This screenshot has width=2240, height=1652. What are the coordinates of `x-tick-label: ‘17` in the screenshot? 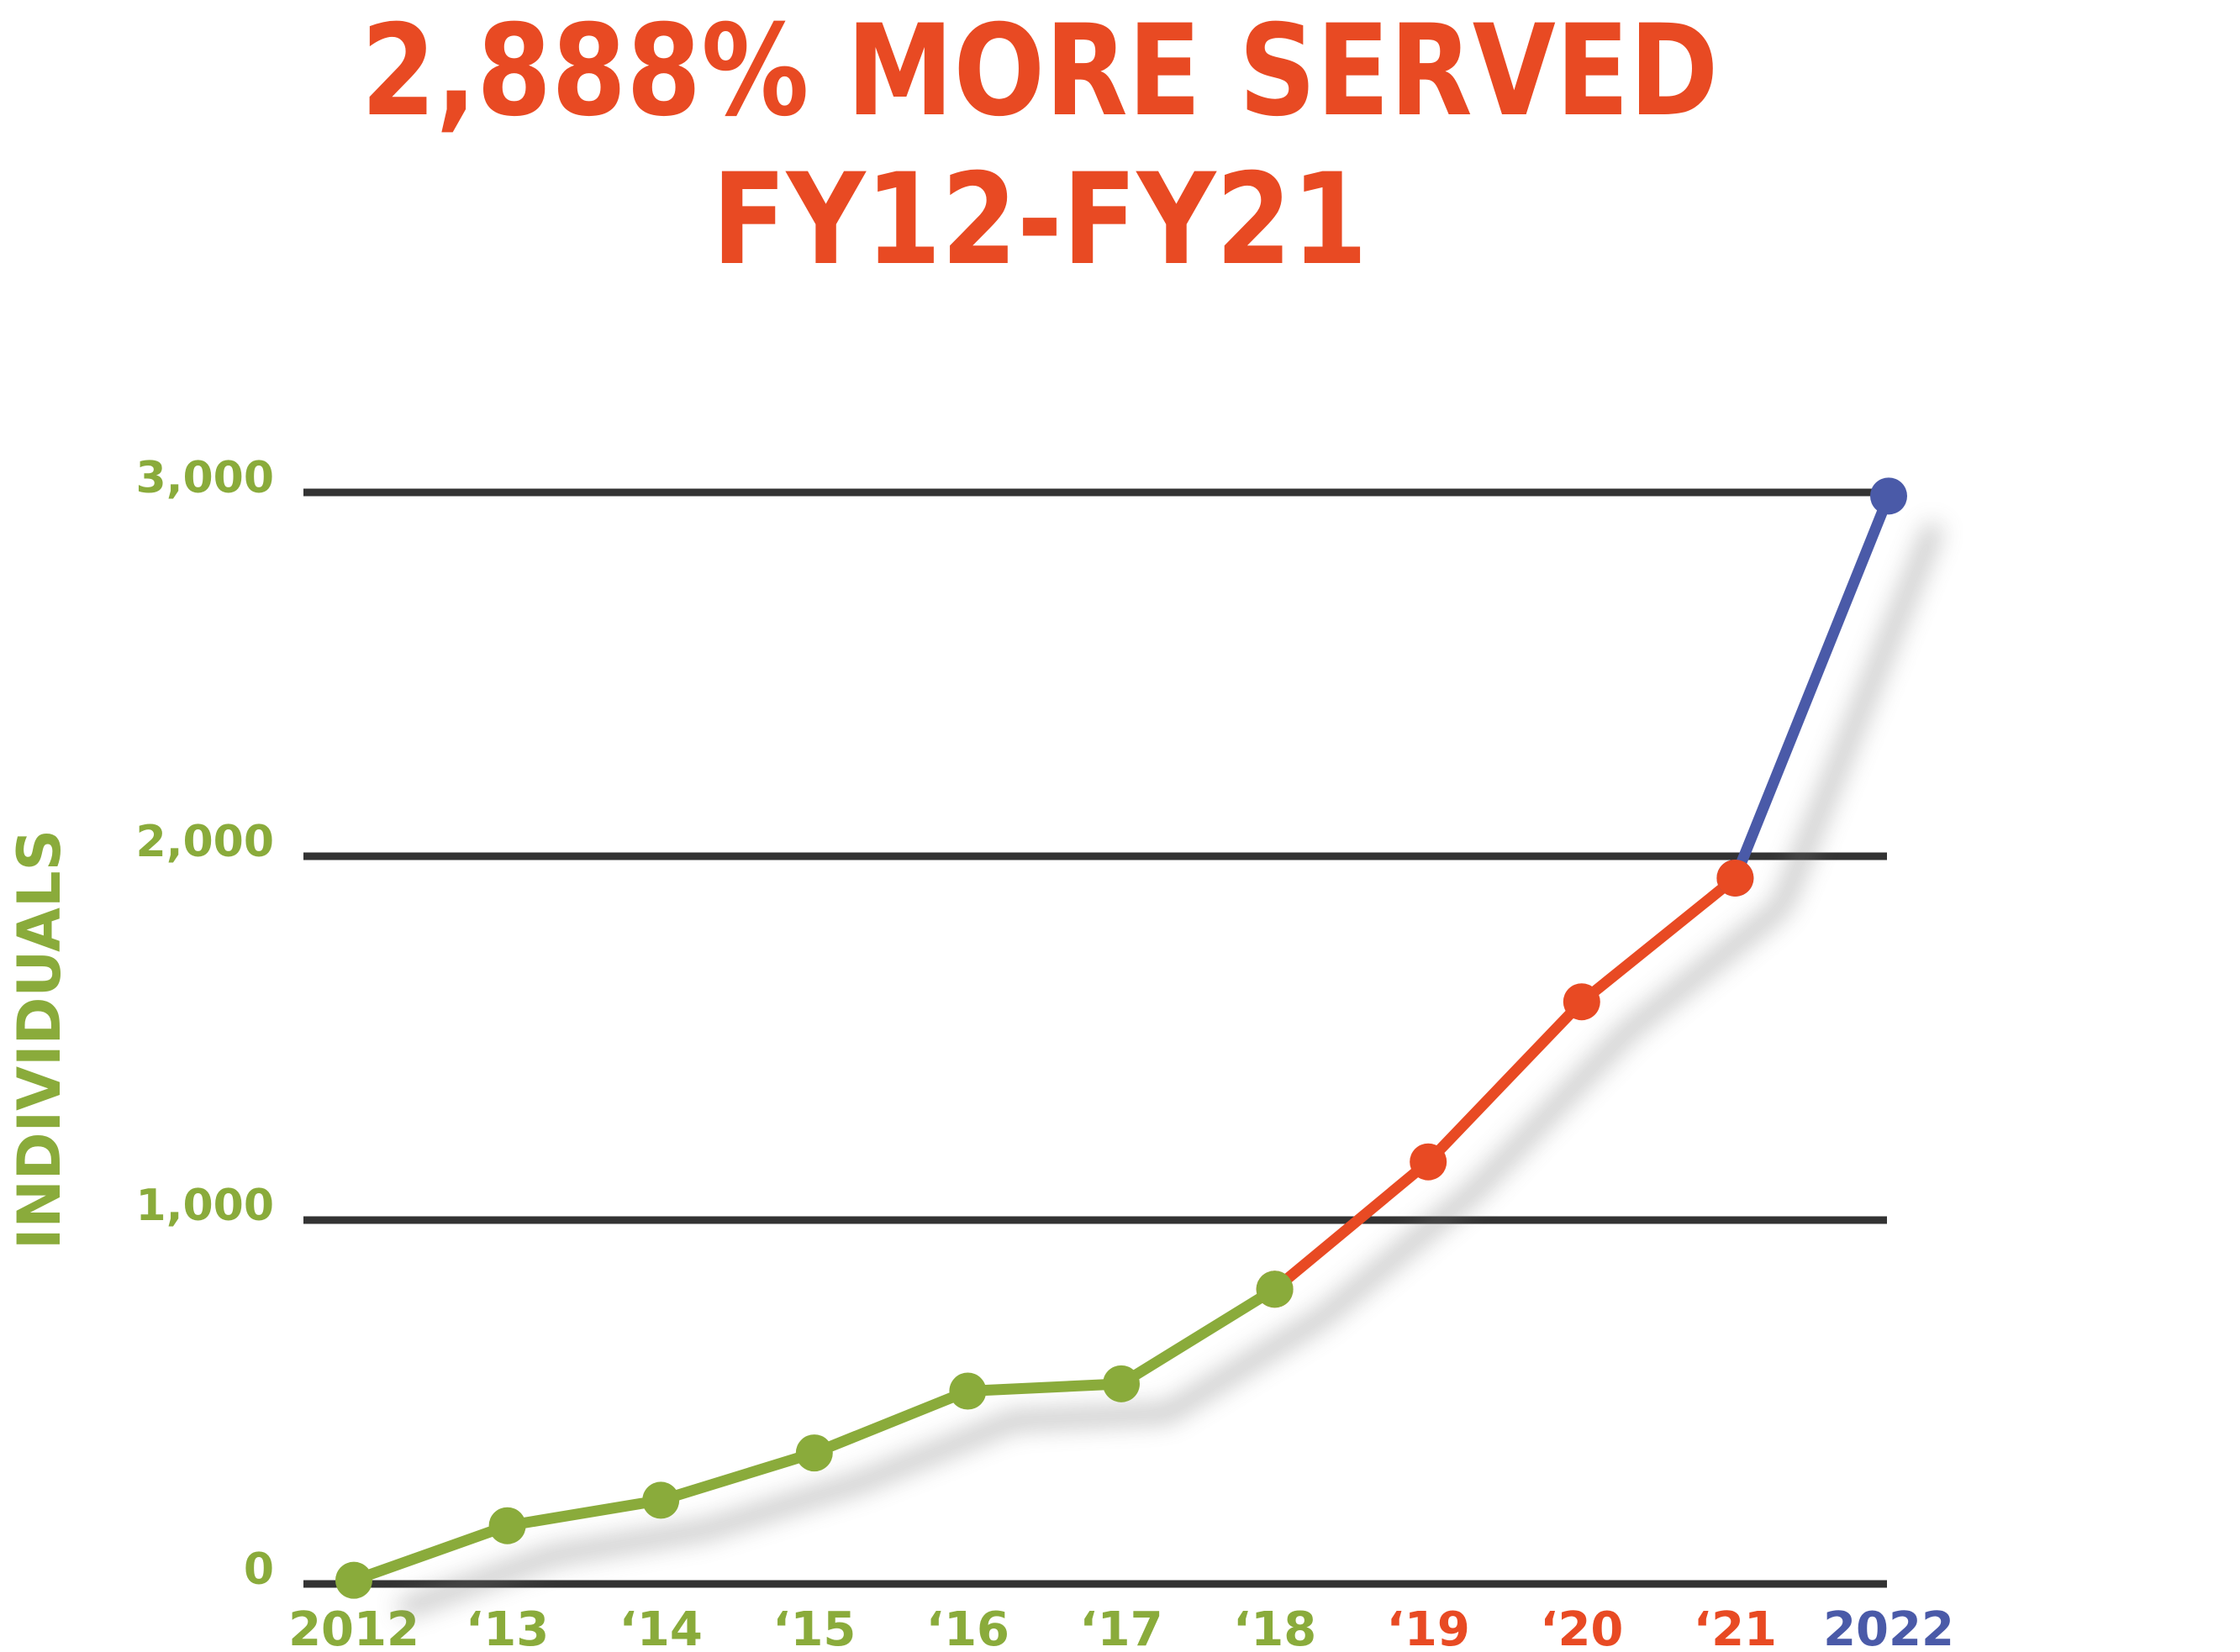 It's located at (1120, 1627).